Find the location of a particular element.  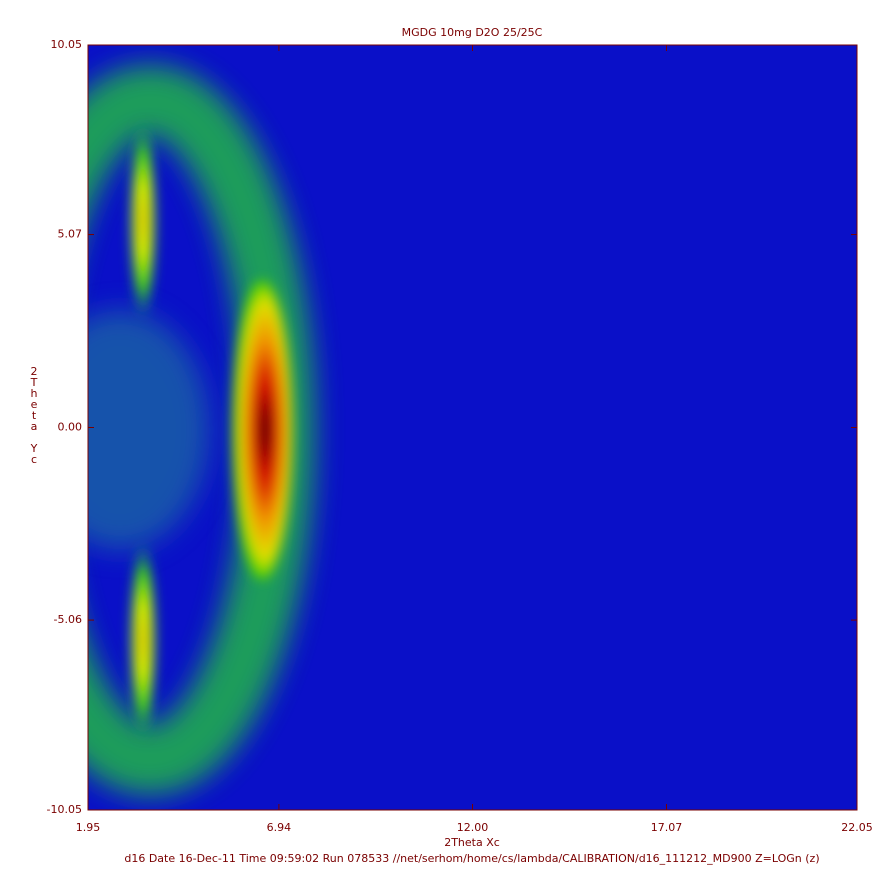

chart-title: MGDG 10mg D2O 25/25C is located at coordinates (472, 32).